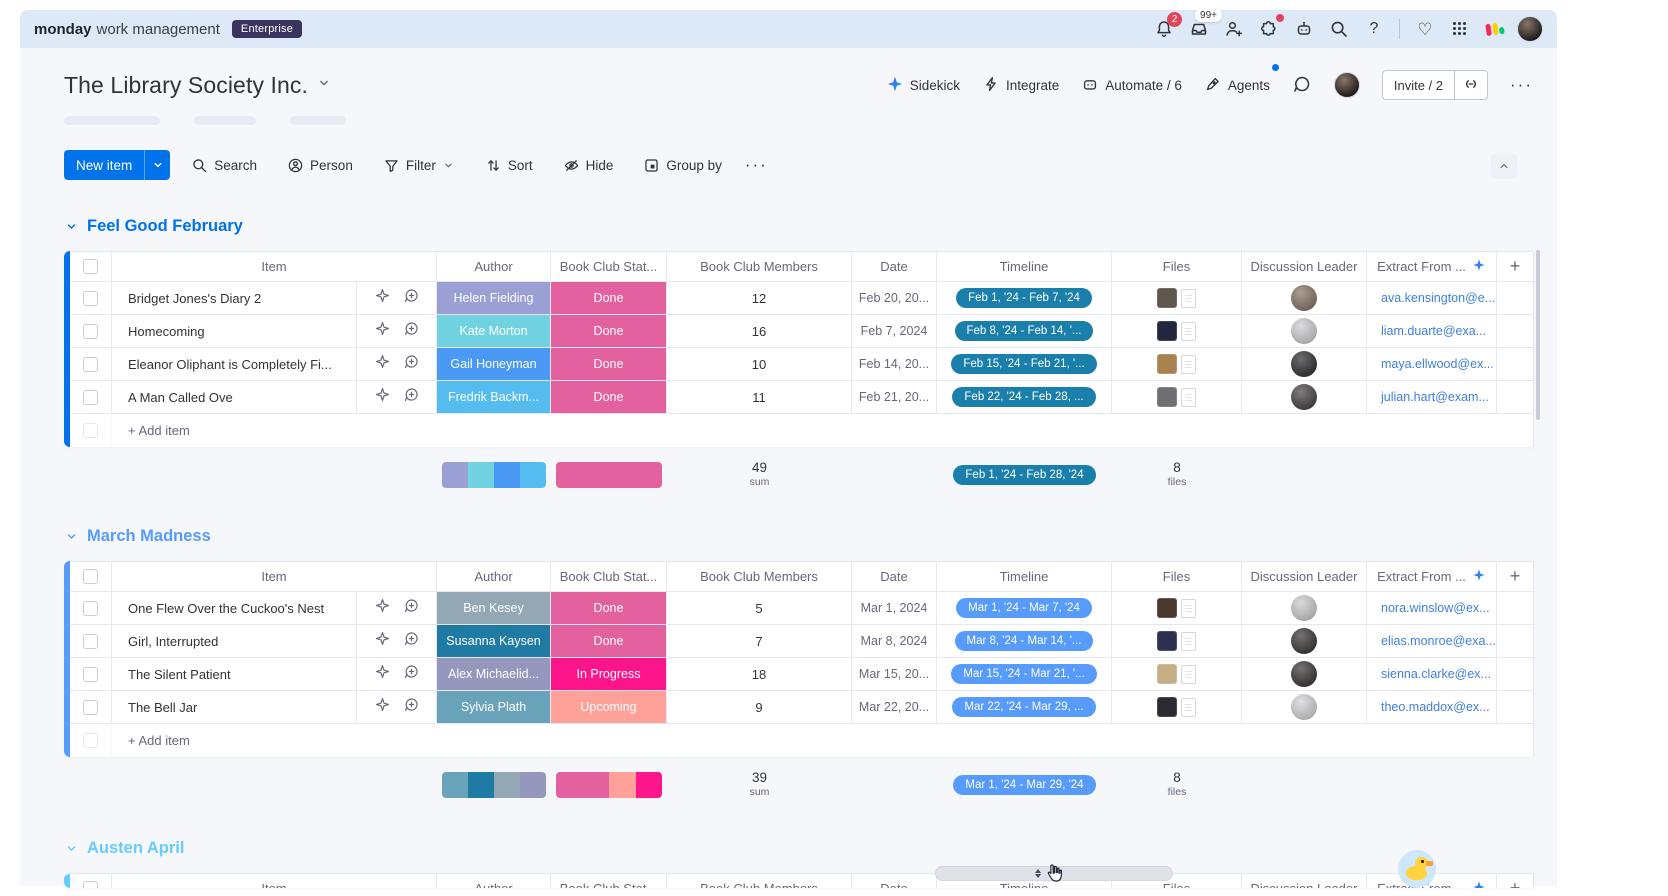 This screenshot has height=896, width=1668. Describe the element at coordinates (494, 364) in the screenshot. I see `author-cell: Gail Honeyman` at that location.